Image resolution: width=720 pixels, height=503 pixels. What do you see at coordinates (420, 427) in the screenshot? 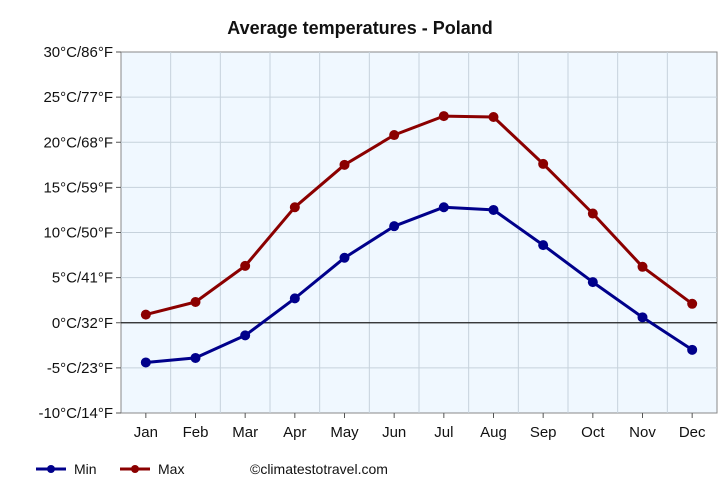
I see `x-axis: Jan Feb Mar Apr May Jun Jul Aug Sep Oct Nov Dec` at bounding box center [420, 427].